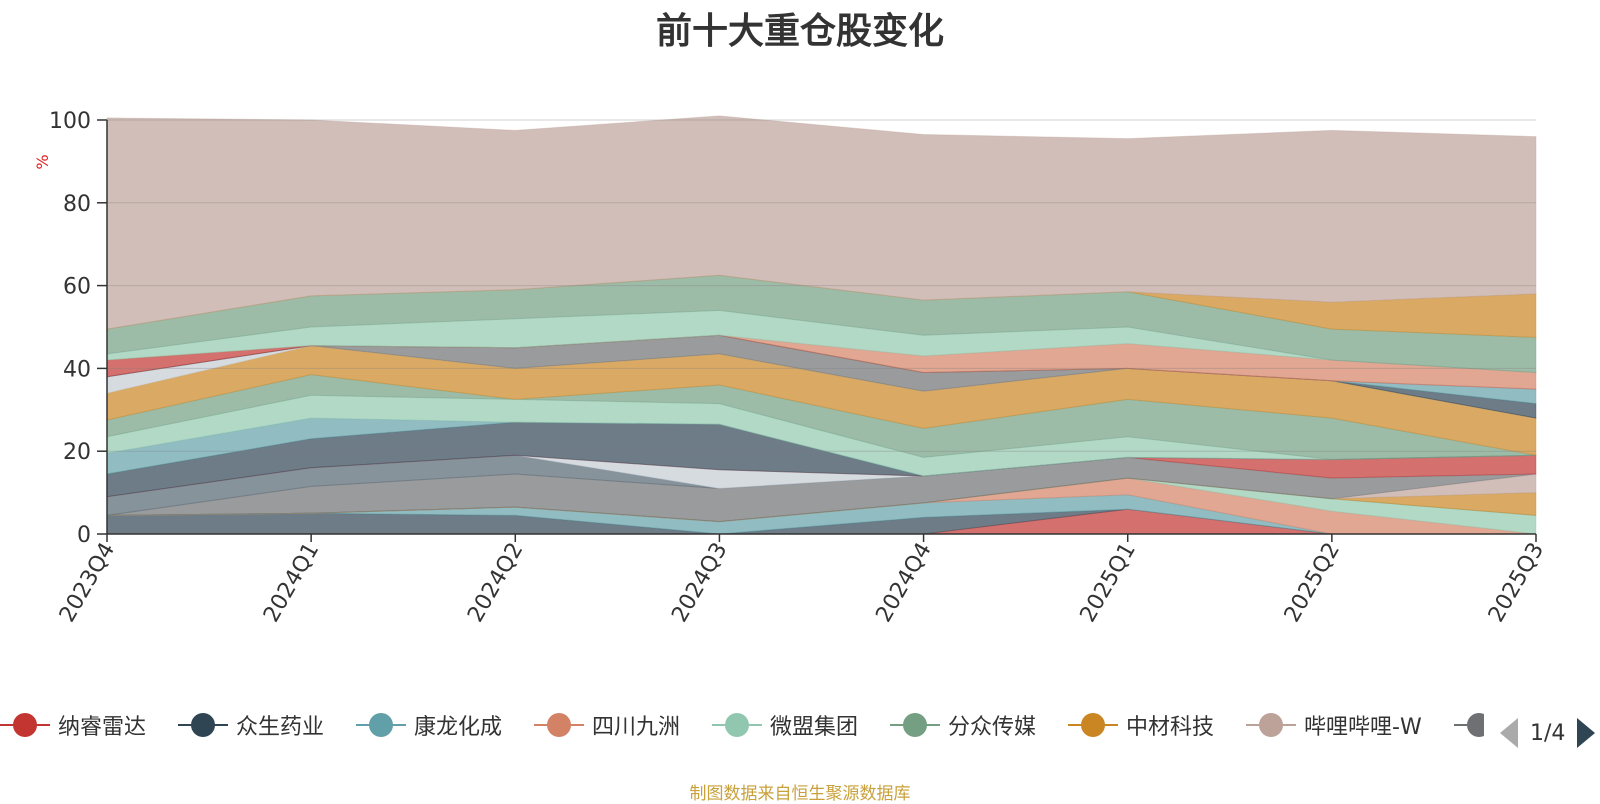 This screenshot has width=1600, height=804. Describe the element at coordinates (1363, 727) in the screenshot. I see `legend-label: 哔哩哔哩-W` at that location.